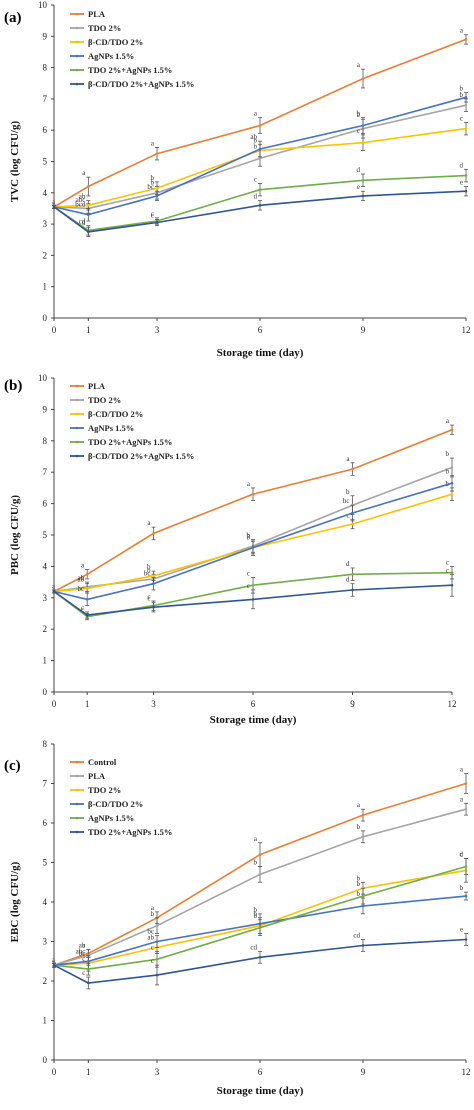  Describe the element at coordinates (15, 162) in the screenshot. I see `y-axis-title: TVC (log CFU/g)` at that location.